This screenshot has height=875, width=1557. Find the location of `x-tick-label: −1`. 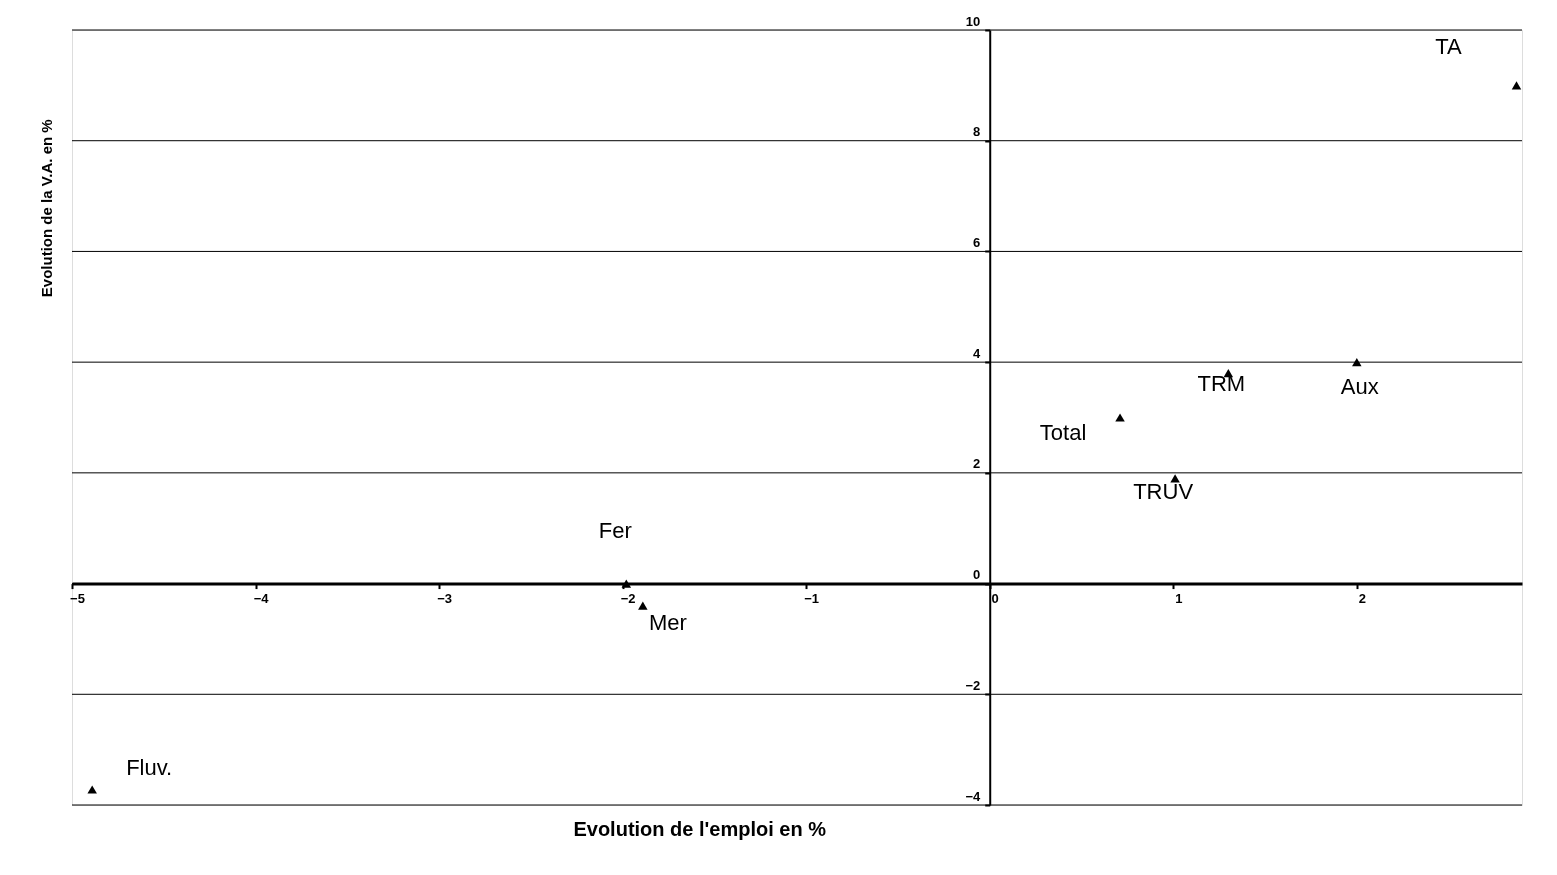

x-tick-label: −1 is located at coordinates (812, 599).